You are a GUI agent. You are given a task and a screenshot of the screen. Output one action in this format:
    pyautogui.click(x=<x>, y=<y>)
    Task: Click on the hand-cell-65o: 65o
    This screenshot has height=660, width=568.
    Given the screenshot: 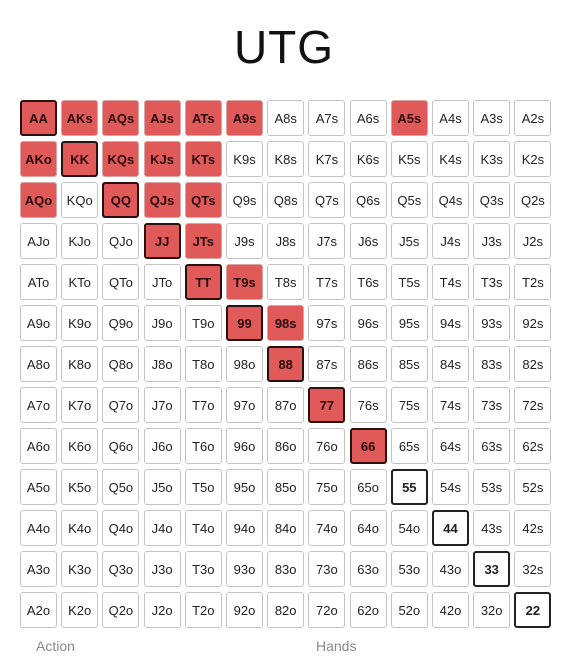 What is the action you would take?
    pyautogui.click(x=368, y=487)
    